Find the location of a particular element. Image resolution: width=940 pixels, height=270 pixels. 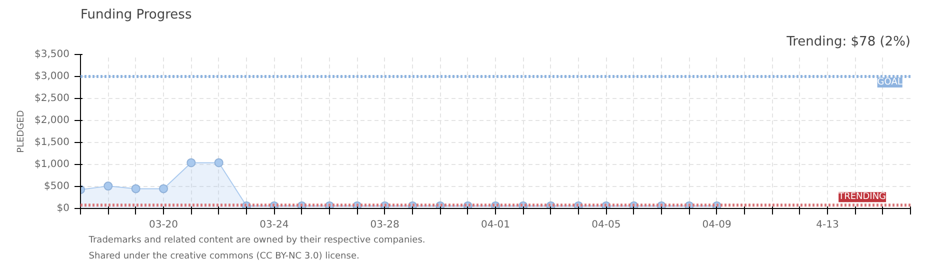

x-tick-label: 04-01 is located at coordinates (495, 225).